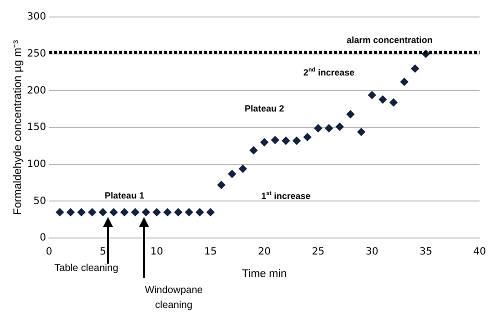 The height and width of the screenshot is (327, 497). I want to click on y-tick-label: 50, so click(39, 201).